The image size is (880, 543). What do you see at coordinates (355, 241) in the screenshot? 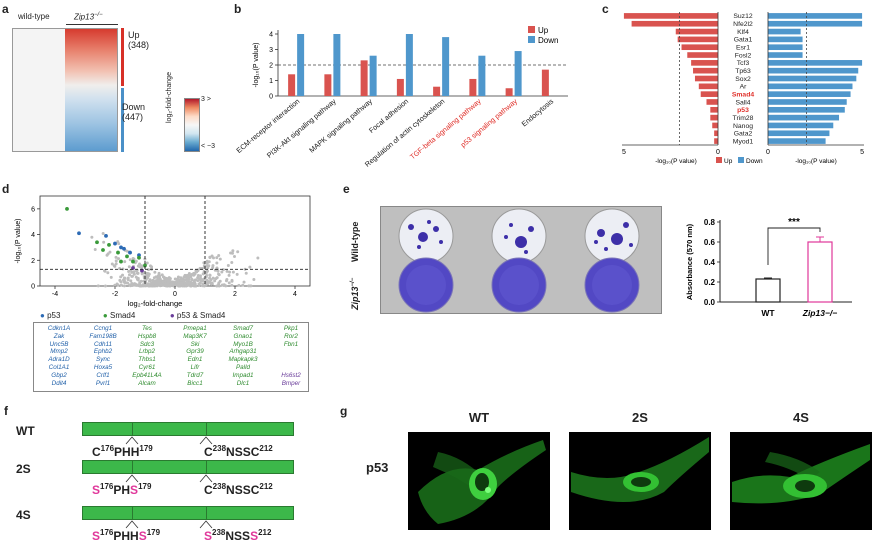
I see `row-label-wildtype: Wild-type` at bounding box center [355, 241].